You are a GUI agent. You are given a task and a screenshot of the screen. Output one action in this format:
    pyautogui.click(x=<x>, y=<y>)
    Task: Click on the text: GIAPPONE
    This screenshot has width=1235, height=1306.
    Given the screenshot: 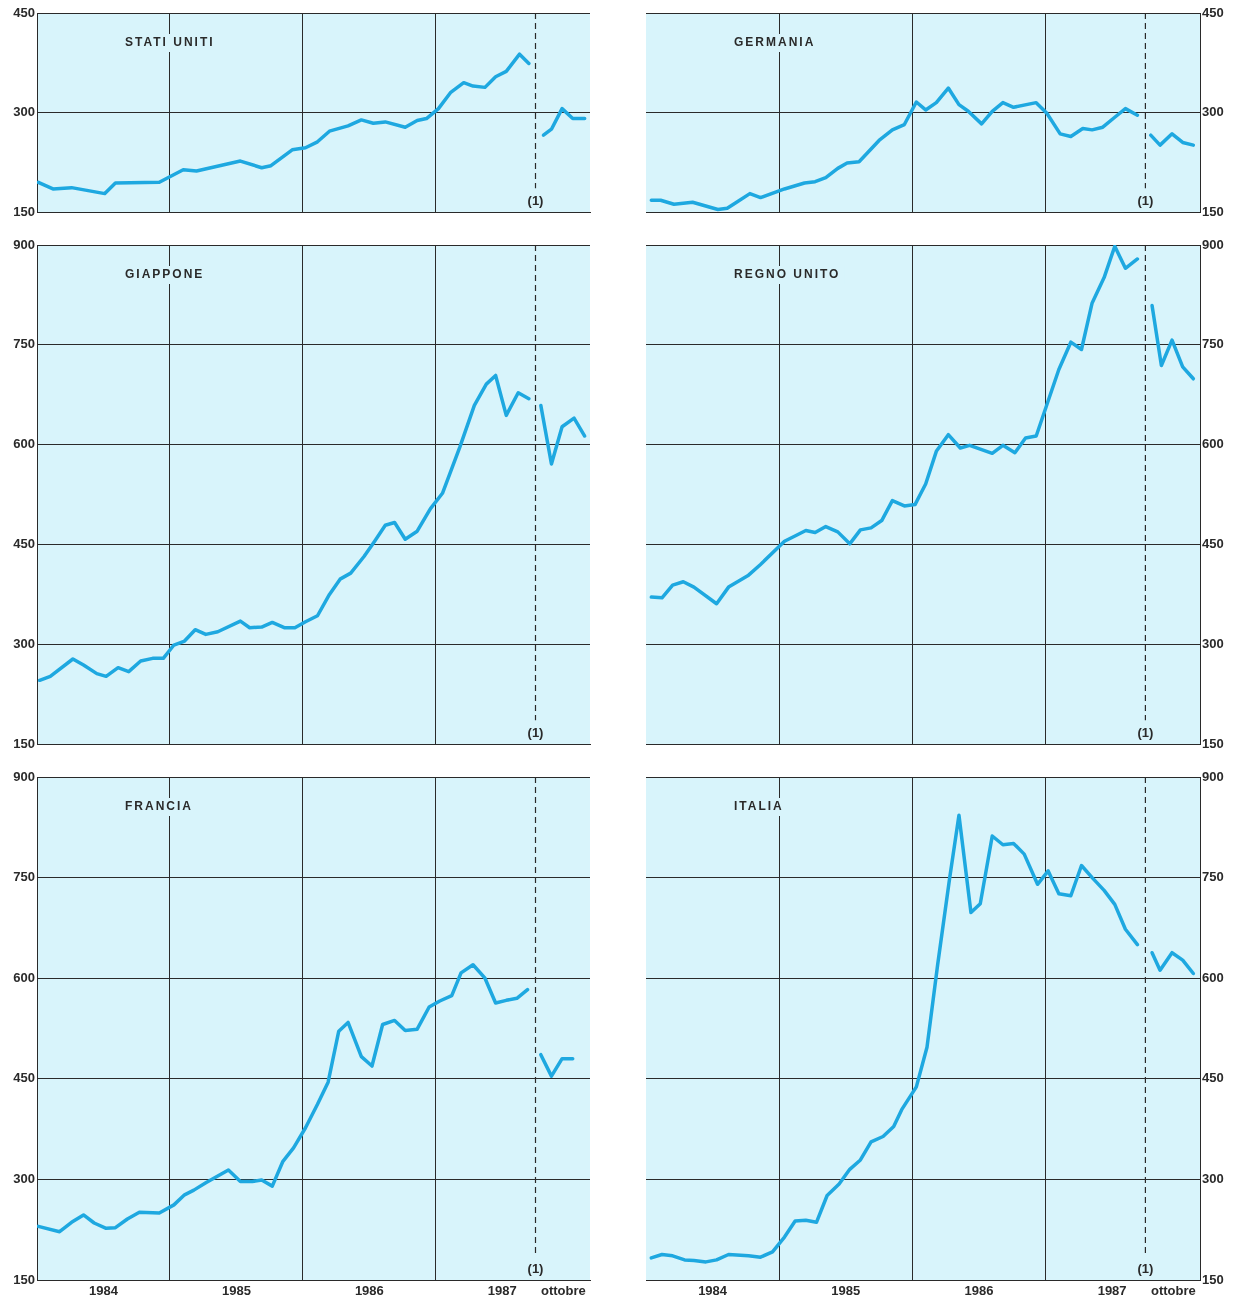 What is the action you would take?
    pyautogui.click(x=165, y=274)
    